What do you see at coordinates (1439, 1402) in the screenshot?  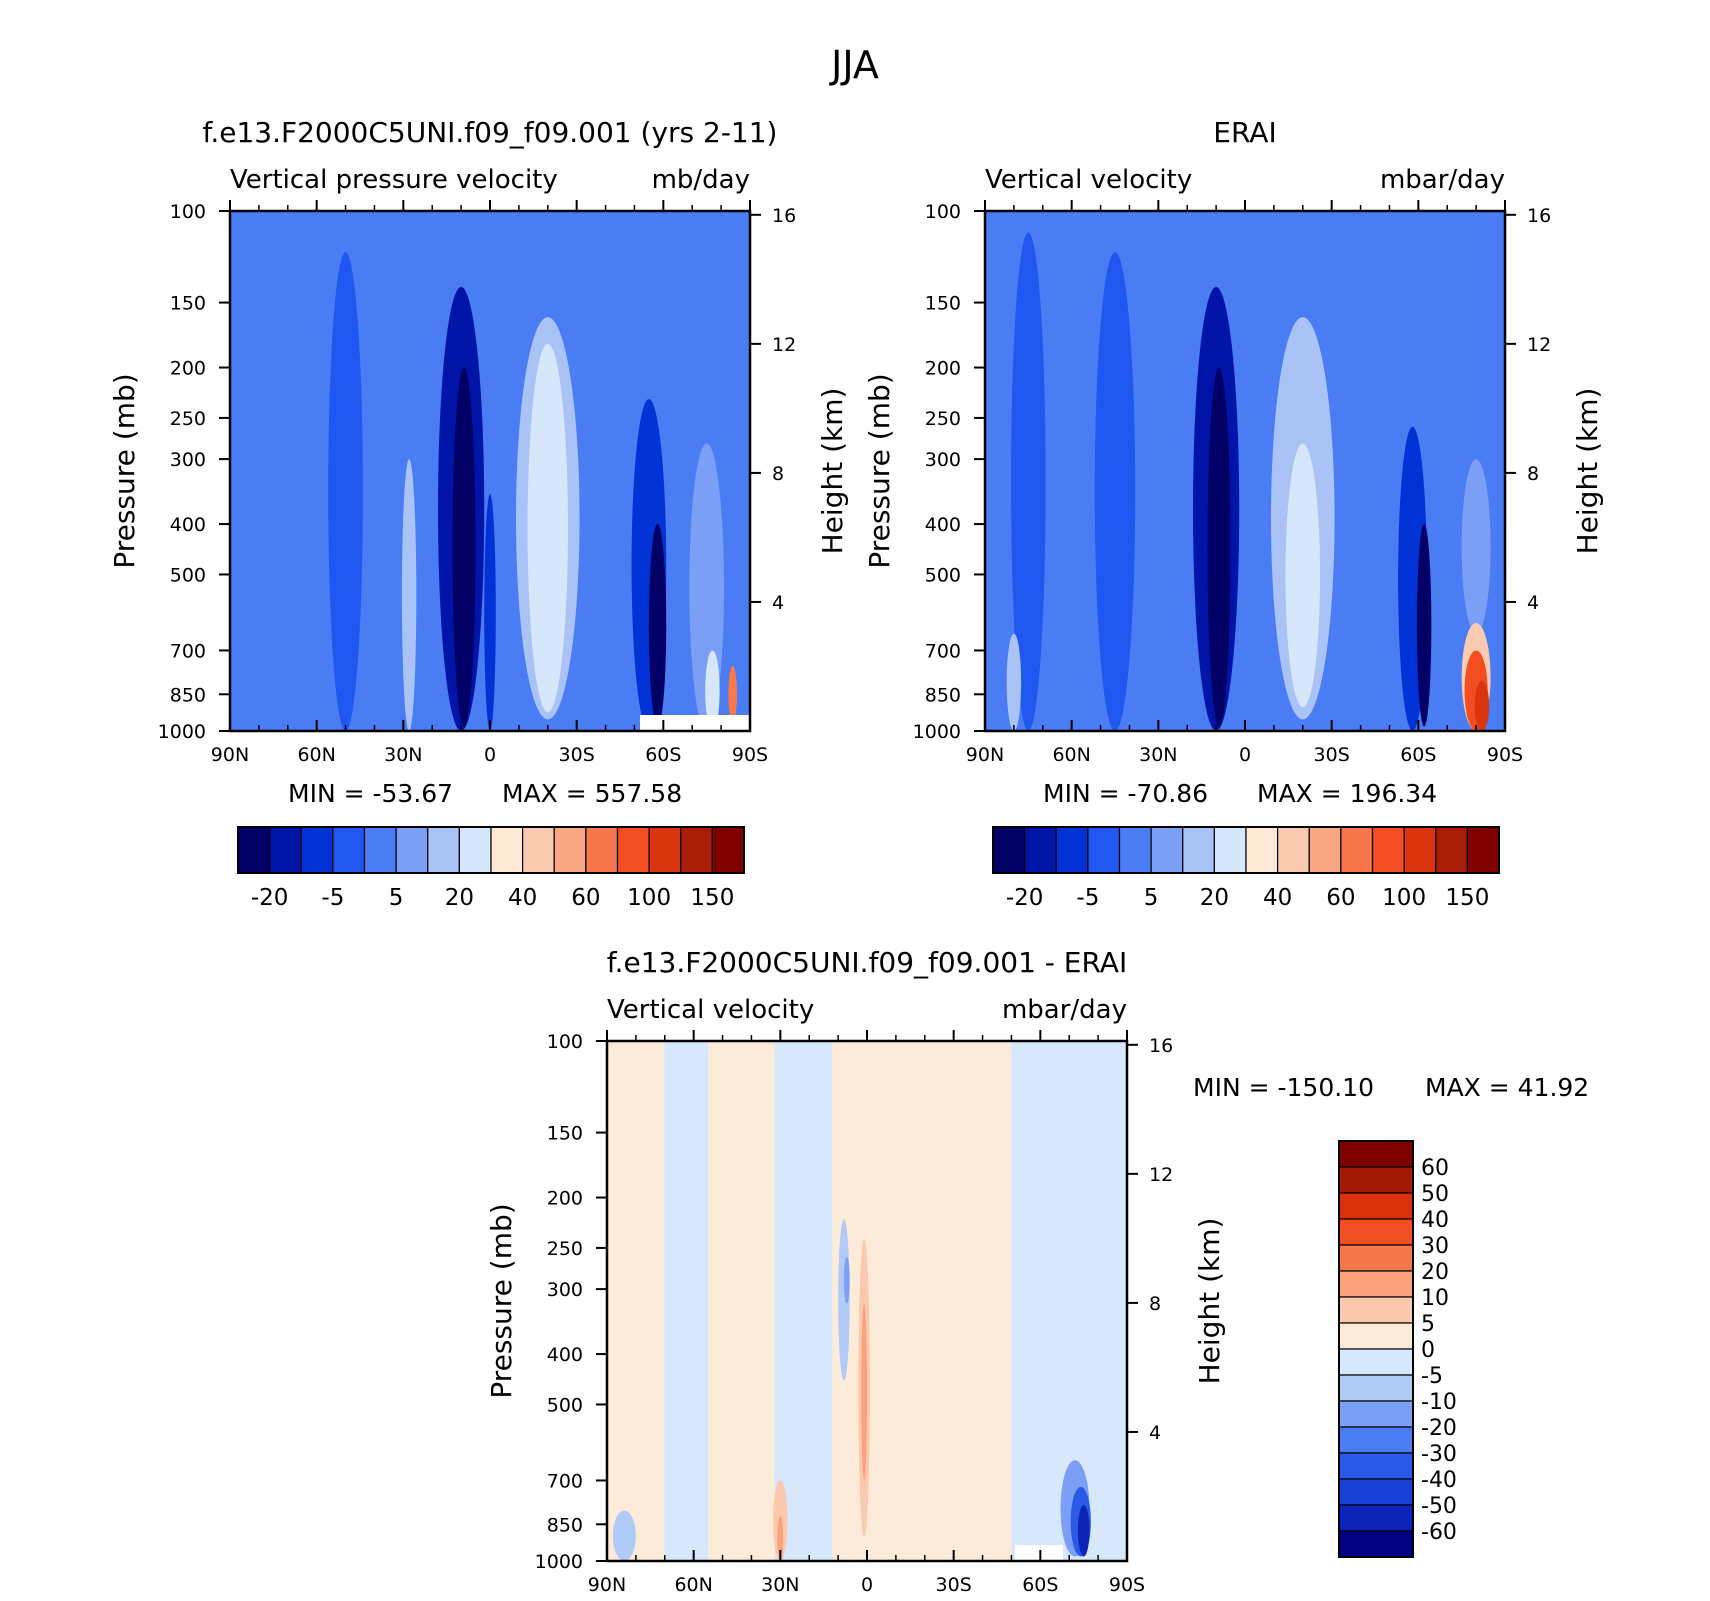 I see `colorbar-label: -10` at bounding box center [1439, 1402].